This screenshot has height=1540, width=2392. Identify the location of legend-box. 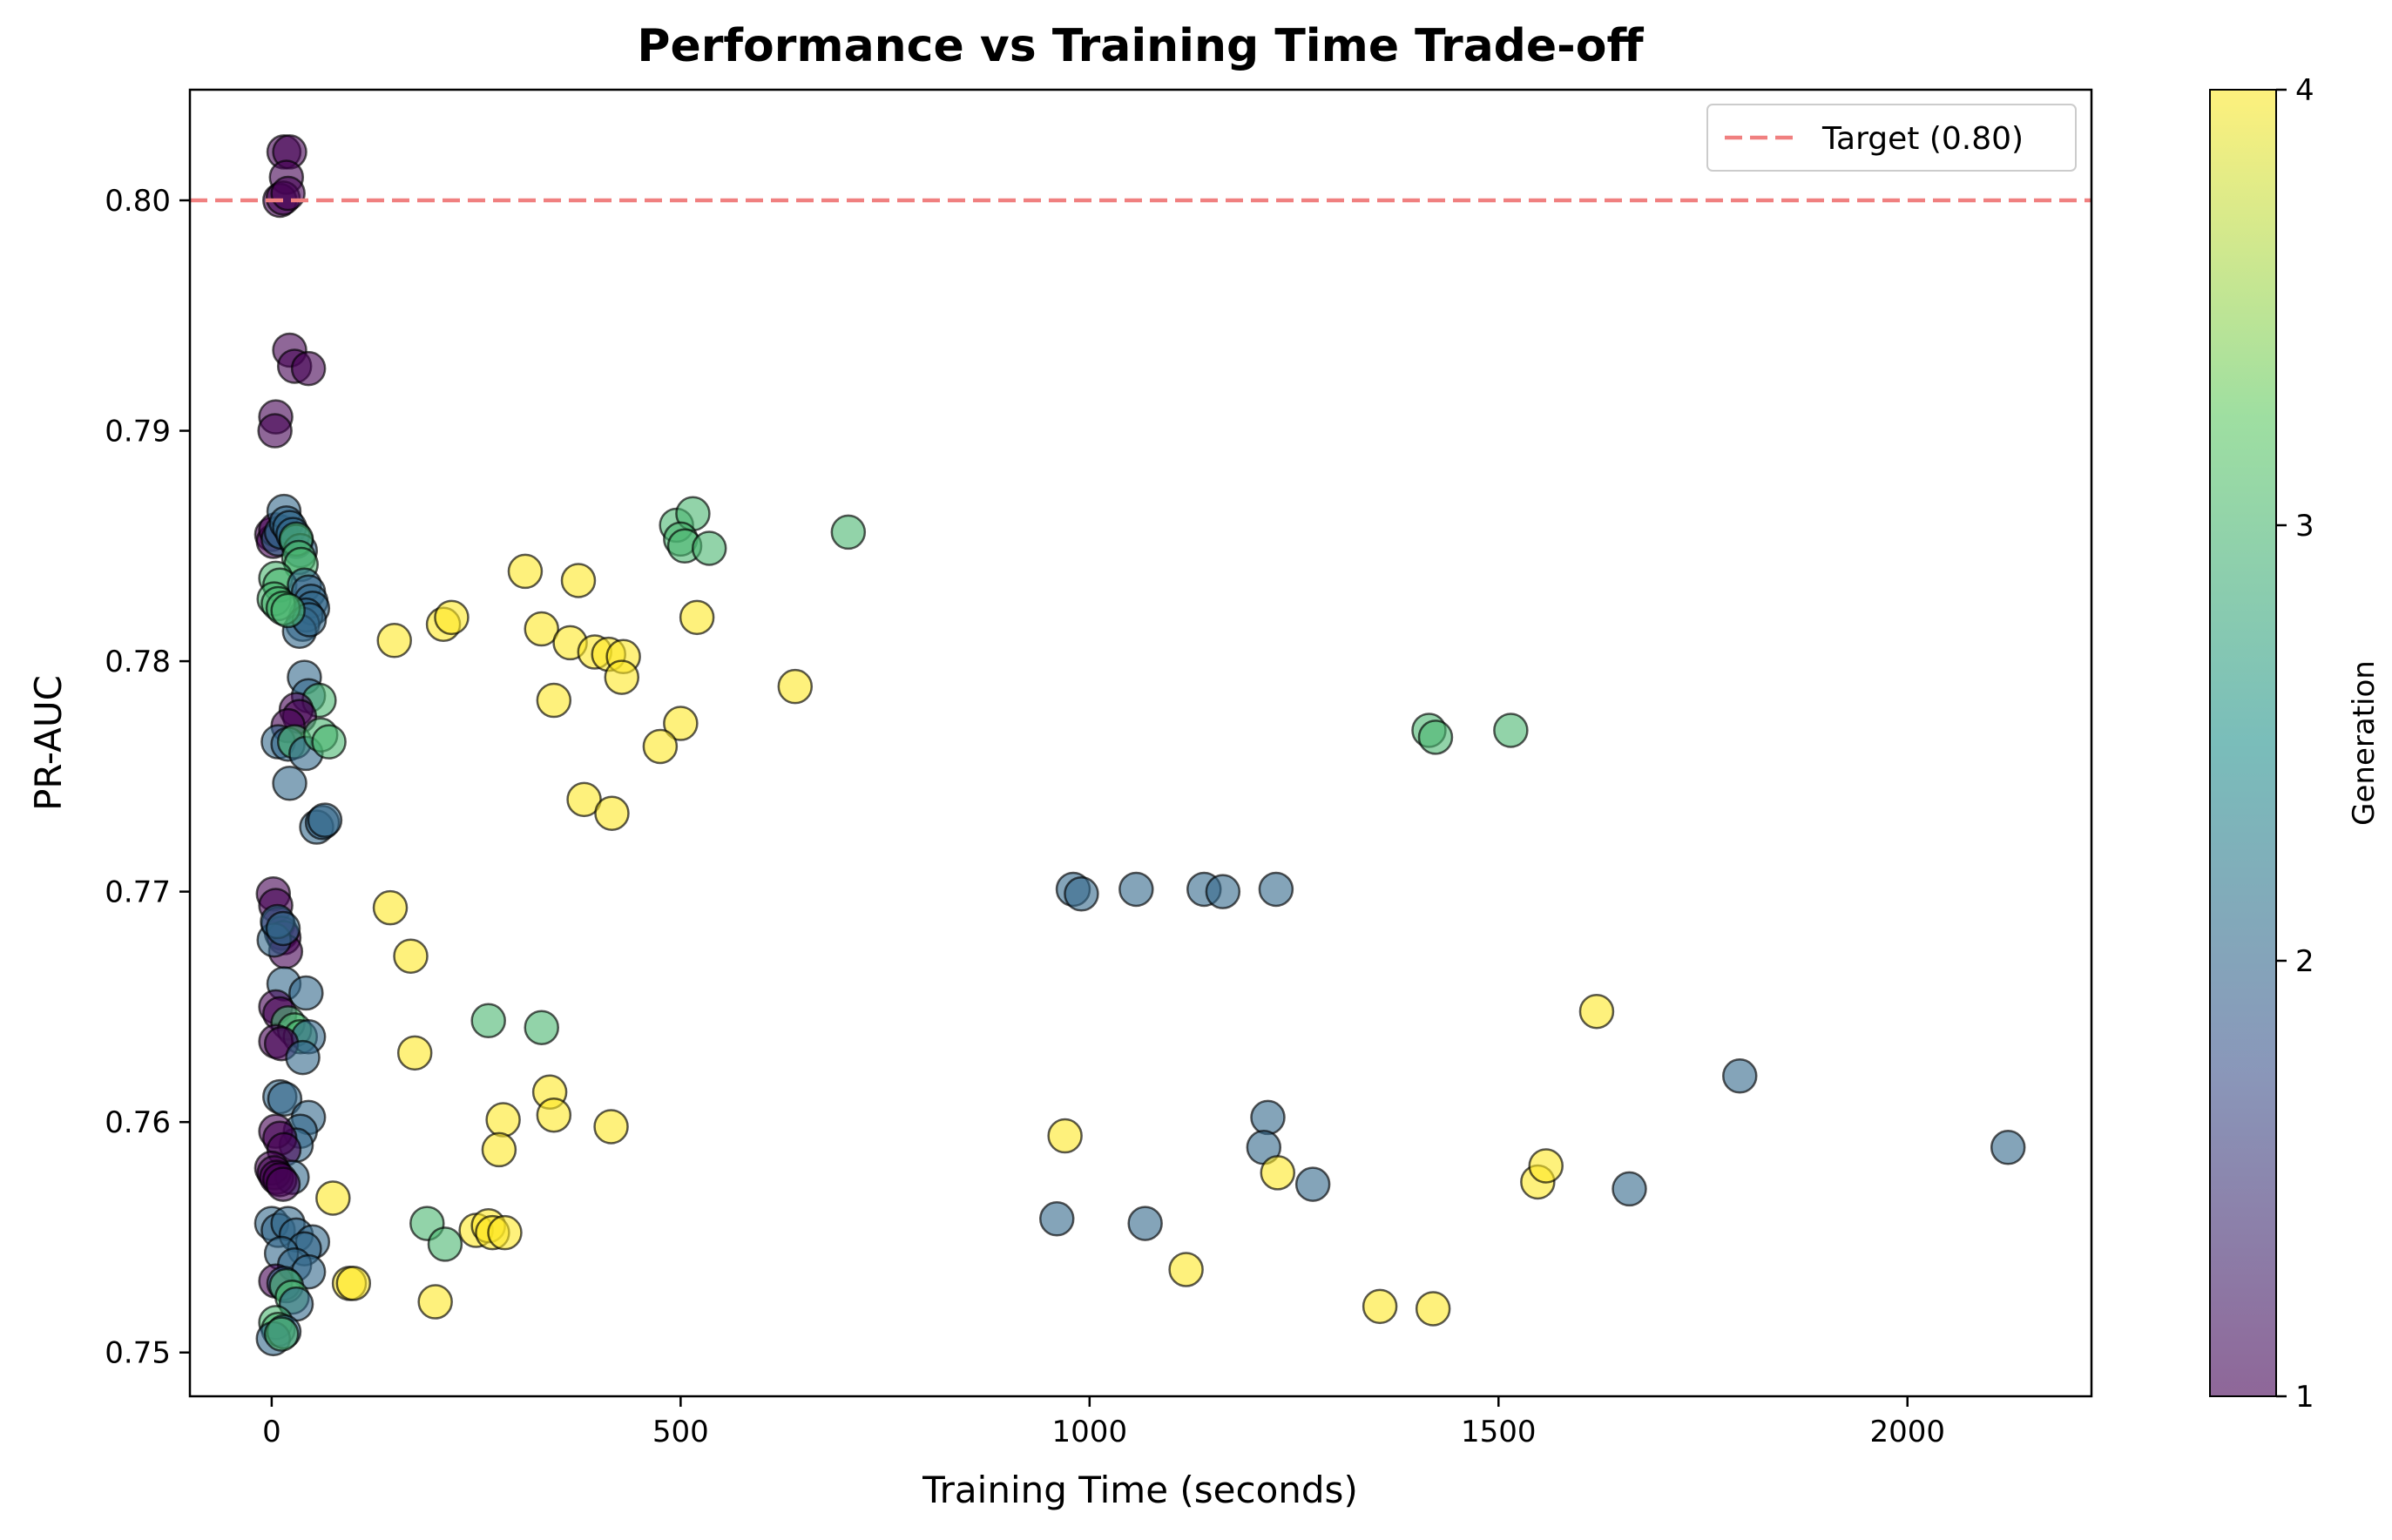
(1891, 138).